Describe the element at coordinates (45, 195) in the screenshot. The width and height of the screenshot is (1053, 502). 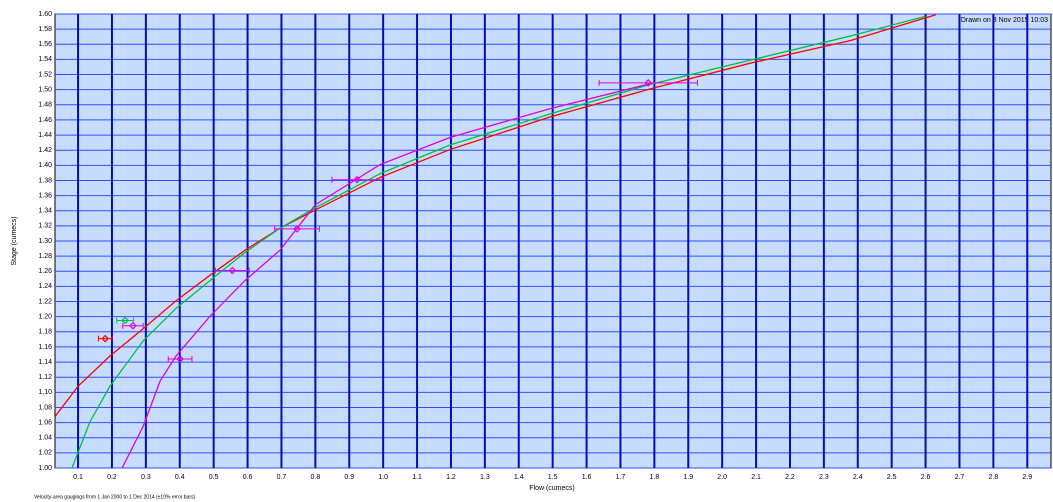
I see `y-tick-label: 1.36` at that location.